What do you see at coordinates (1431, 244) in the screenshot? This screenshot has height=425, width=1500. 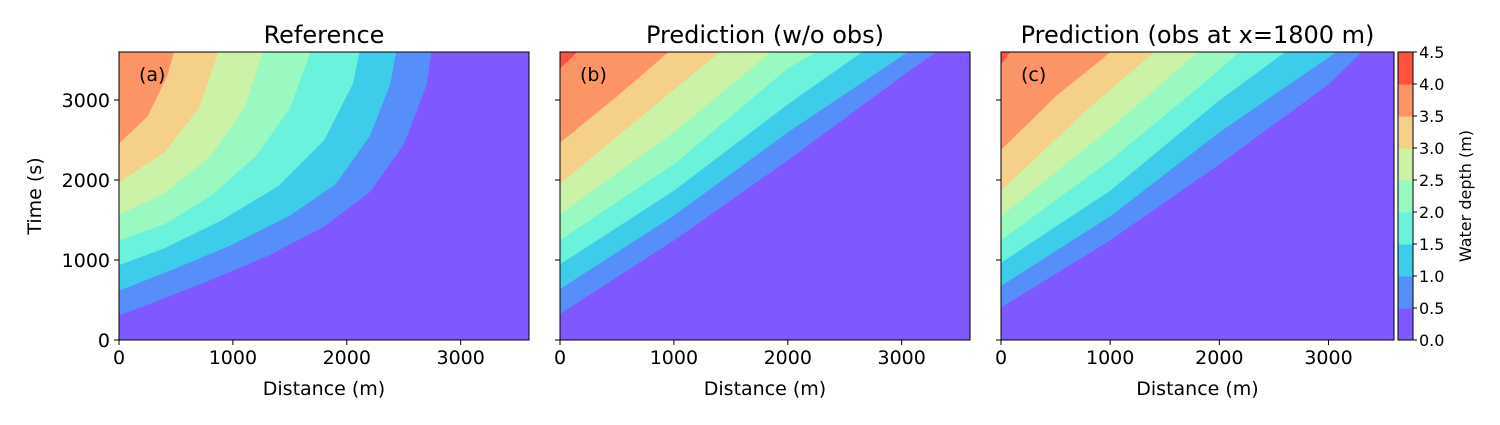 I see `colorbar-tick-label: 1.5` at bounding box center [1431, 244].